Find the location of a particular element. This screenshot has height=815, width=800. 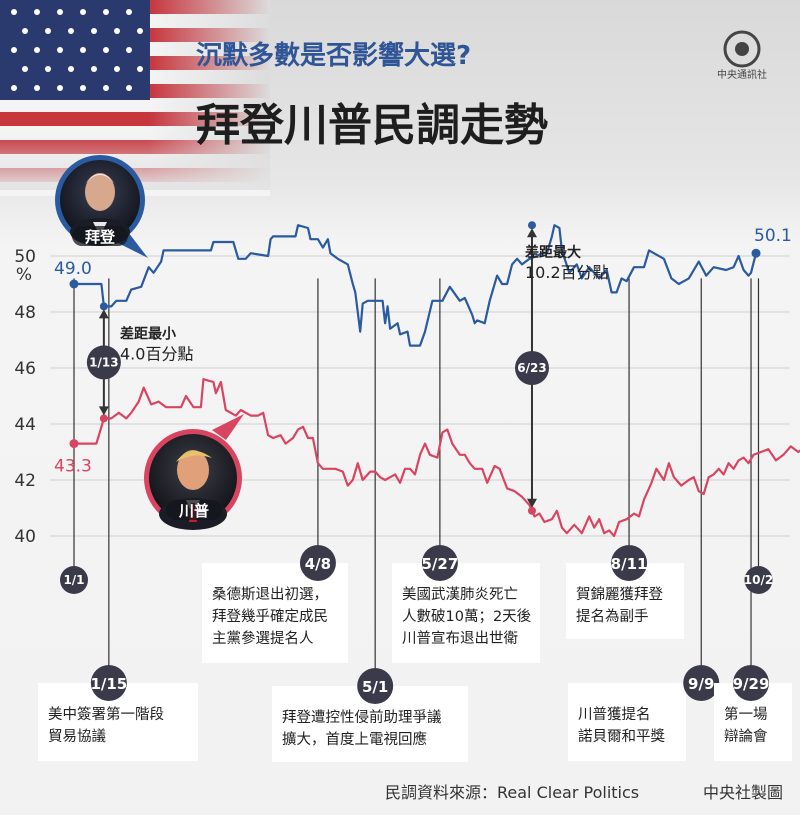

biden-name-label: 拜登 is located at coordinates (100, 237).